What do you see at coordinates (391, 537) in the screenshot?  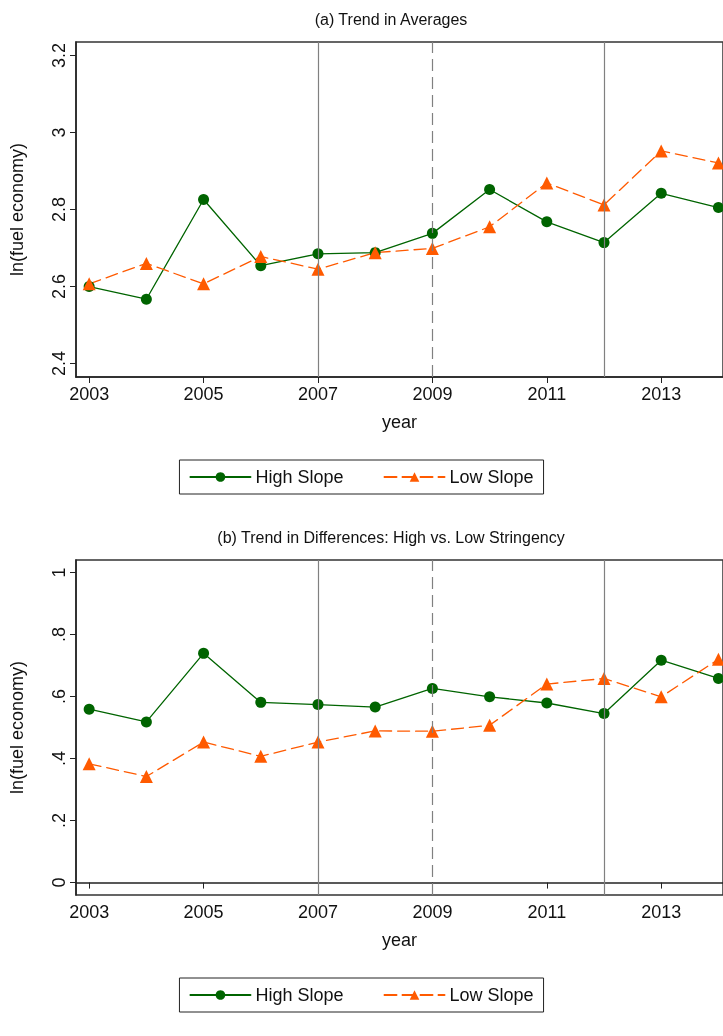 I see `chart-title: (b) Trend in Differences: High vs. Low Stringency` at bounding box center [391, 537].